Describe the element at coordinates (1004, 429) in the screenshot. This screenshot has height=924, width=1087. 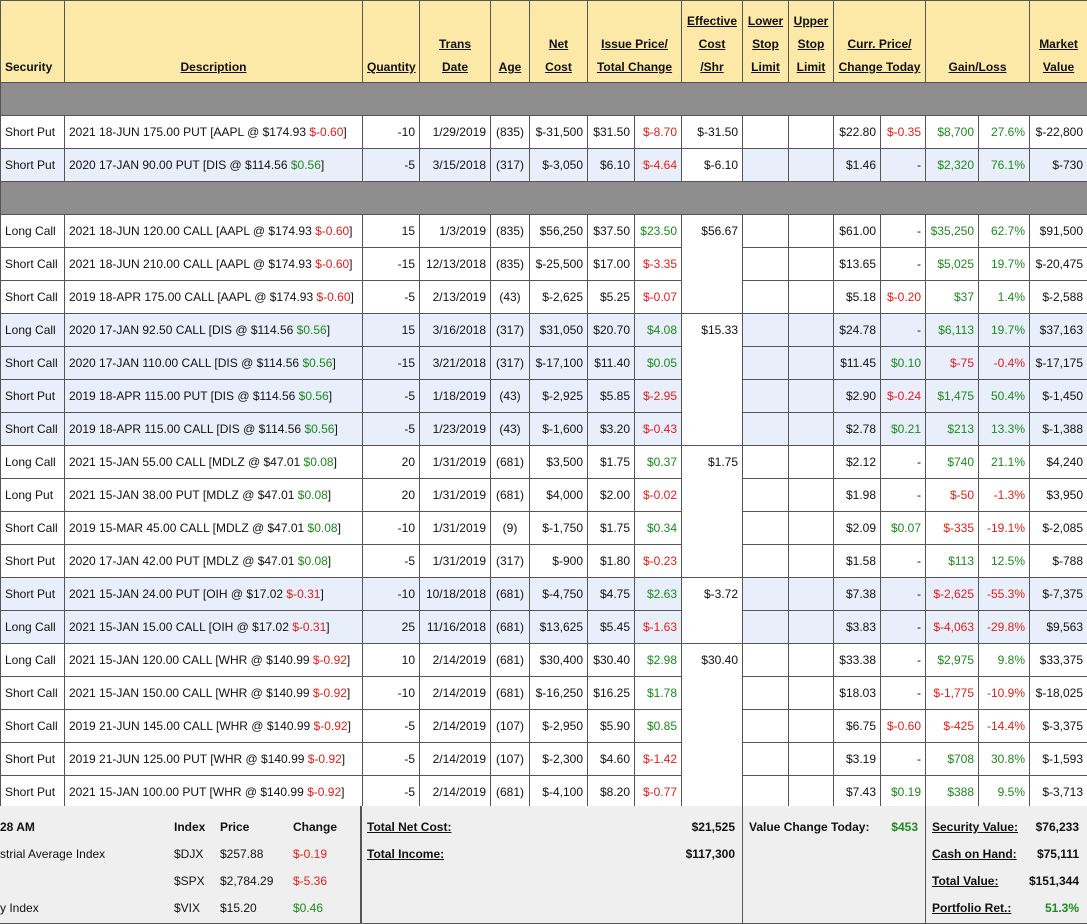
I see `cell: 13.3%` at that location.